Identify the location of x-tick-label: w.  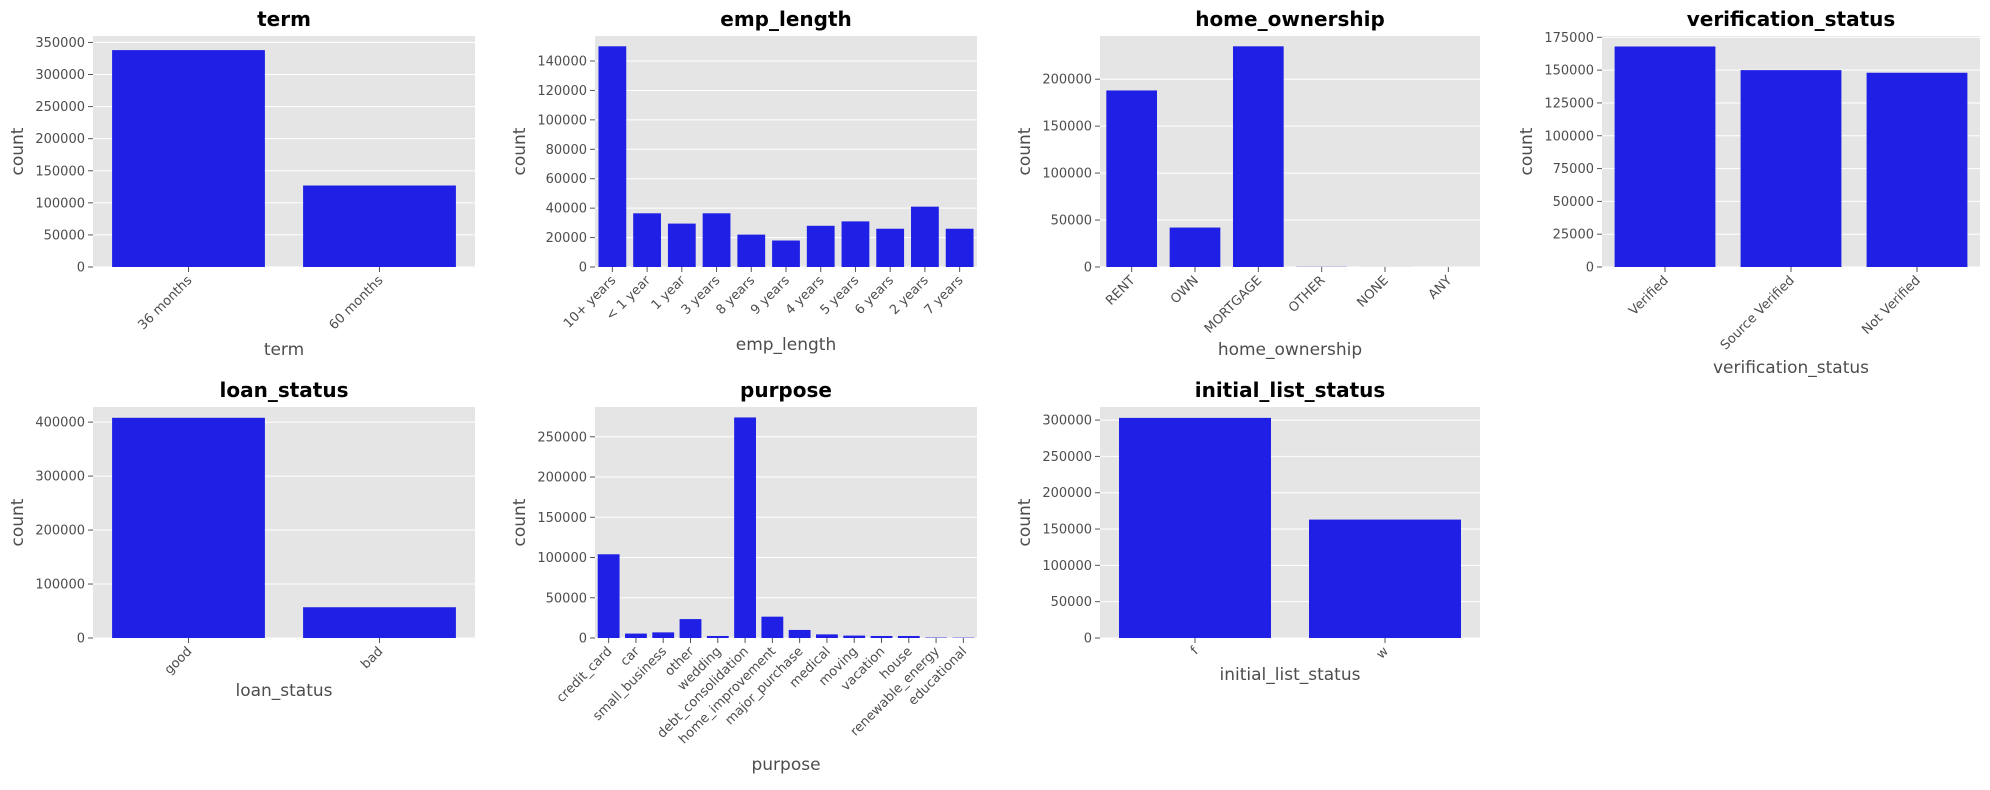
(1383, 653).